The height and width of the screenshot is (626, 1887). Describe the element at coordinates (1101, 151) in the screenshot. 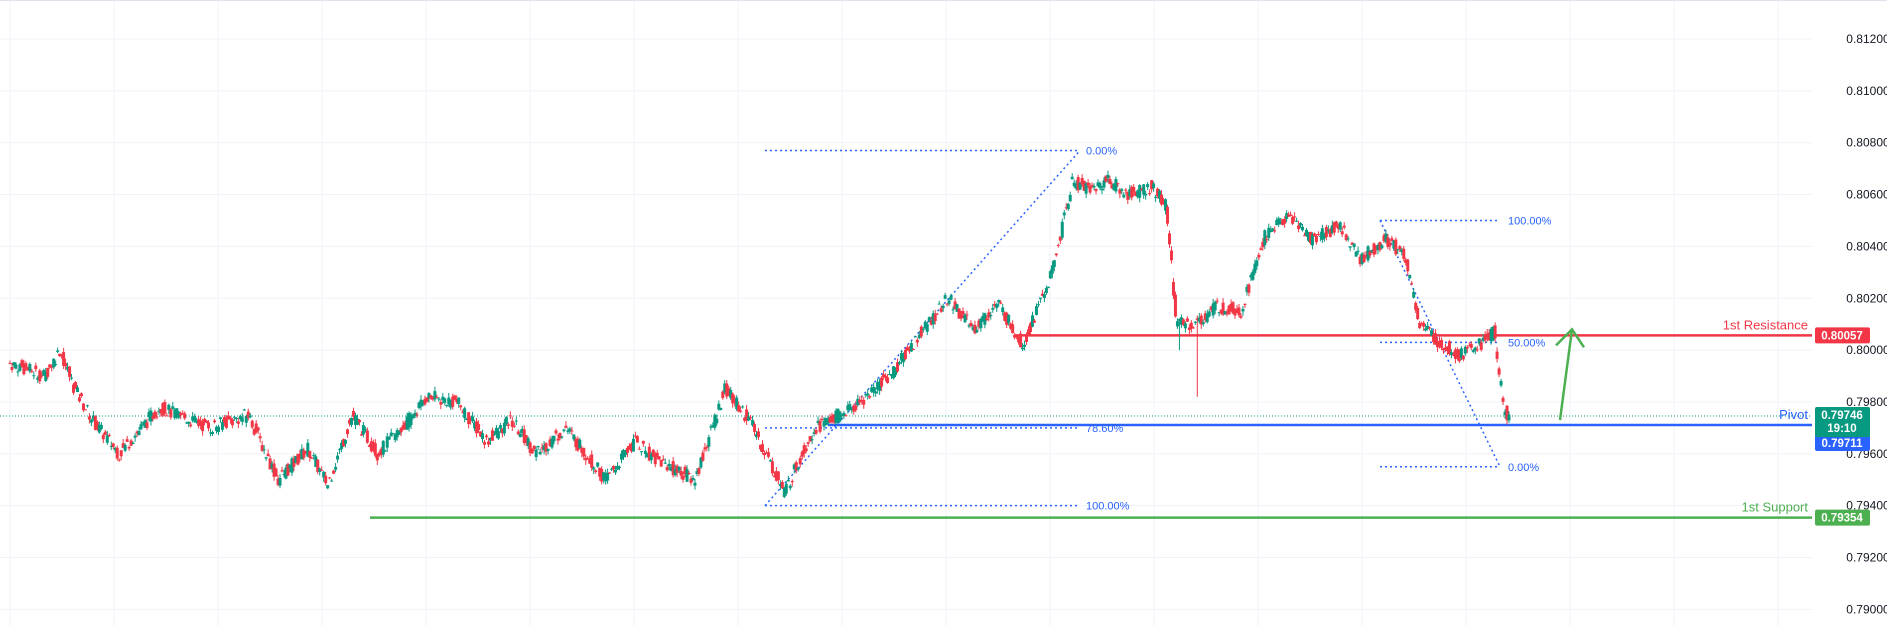

I see `fib-level-label: 0.00%` at that location.